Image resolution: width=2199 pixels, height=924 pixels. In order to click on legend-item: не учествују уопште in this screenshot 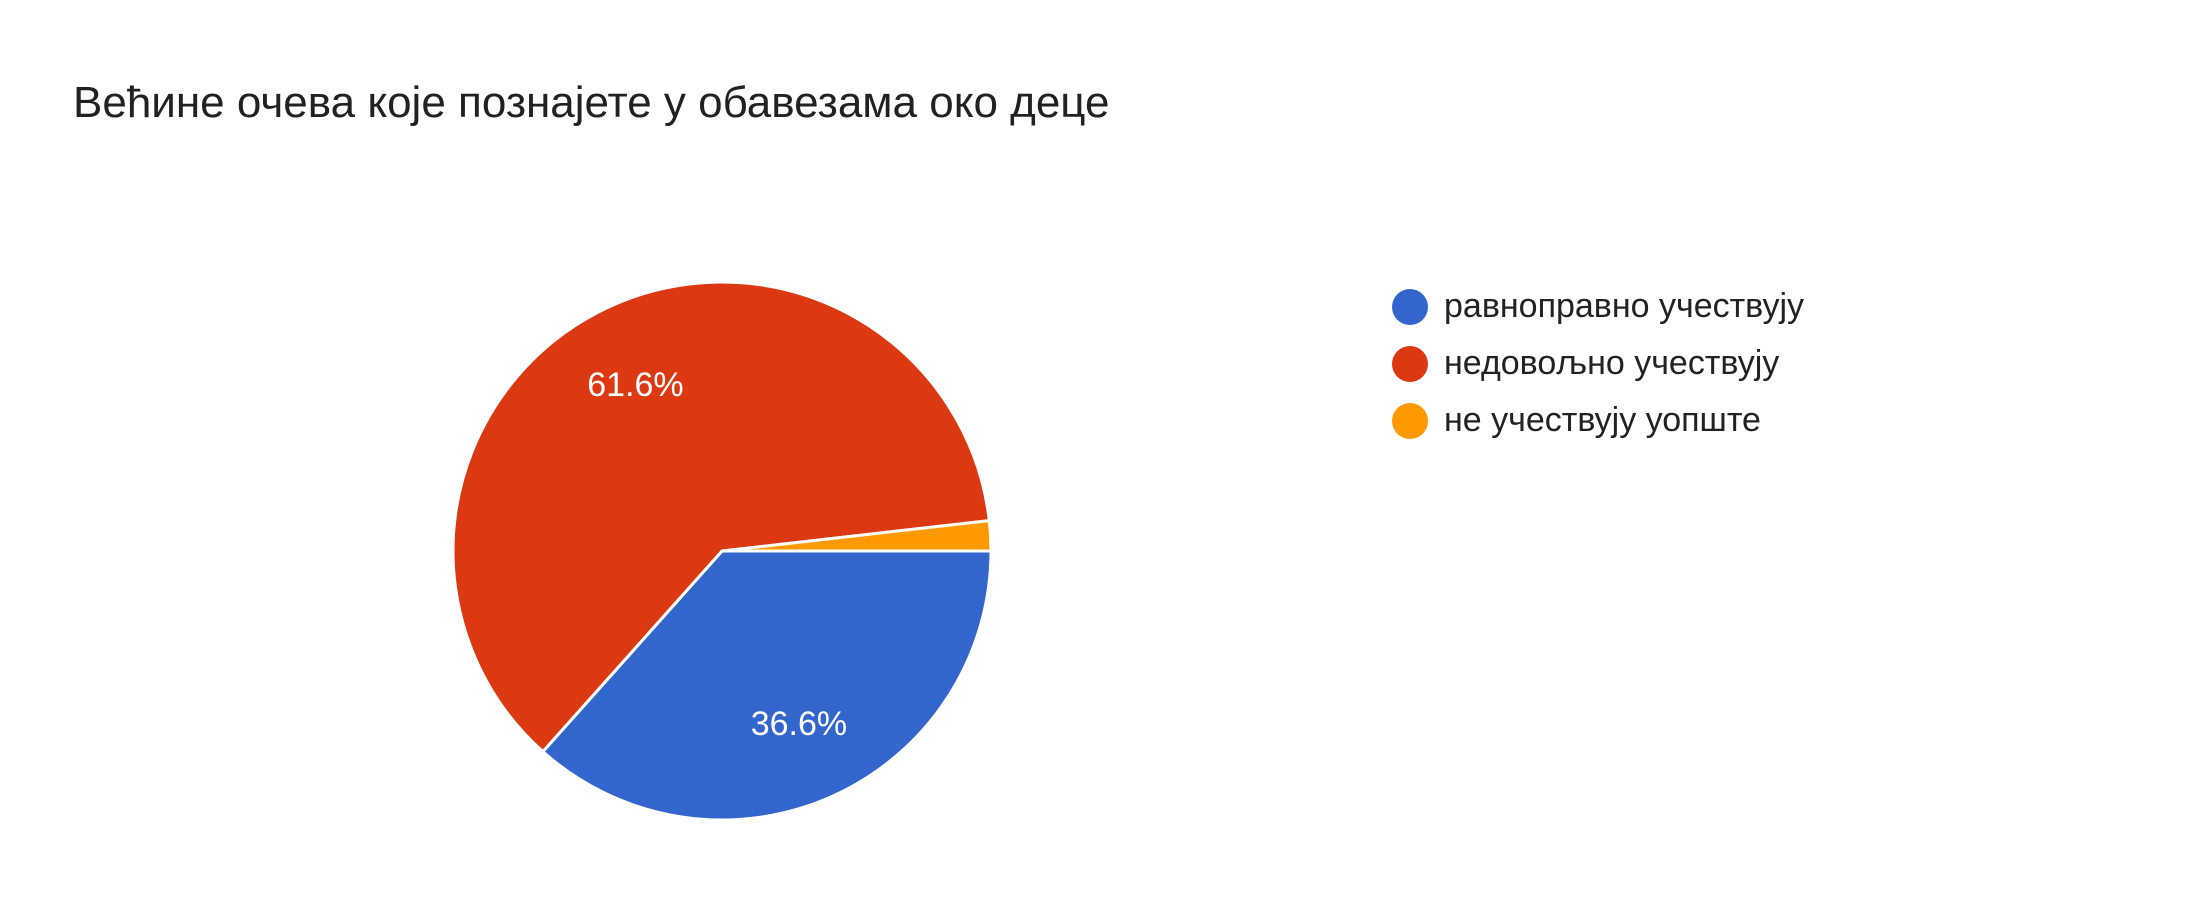, I will do `click(1598, 420)`.